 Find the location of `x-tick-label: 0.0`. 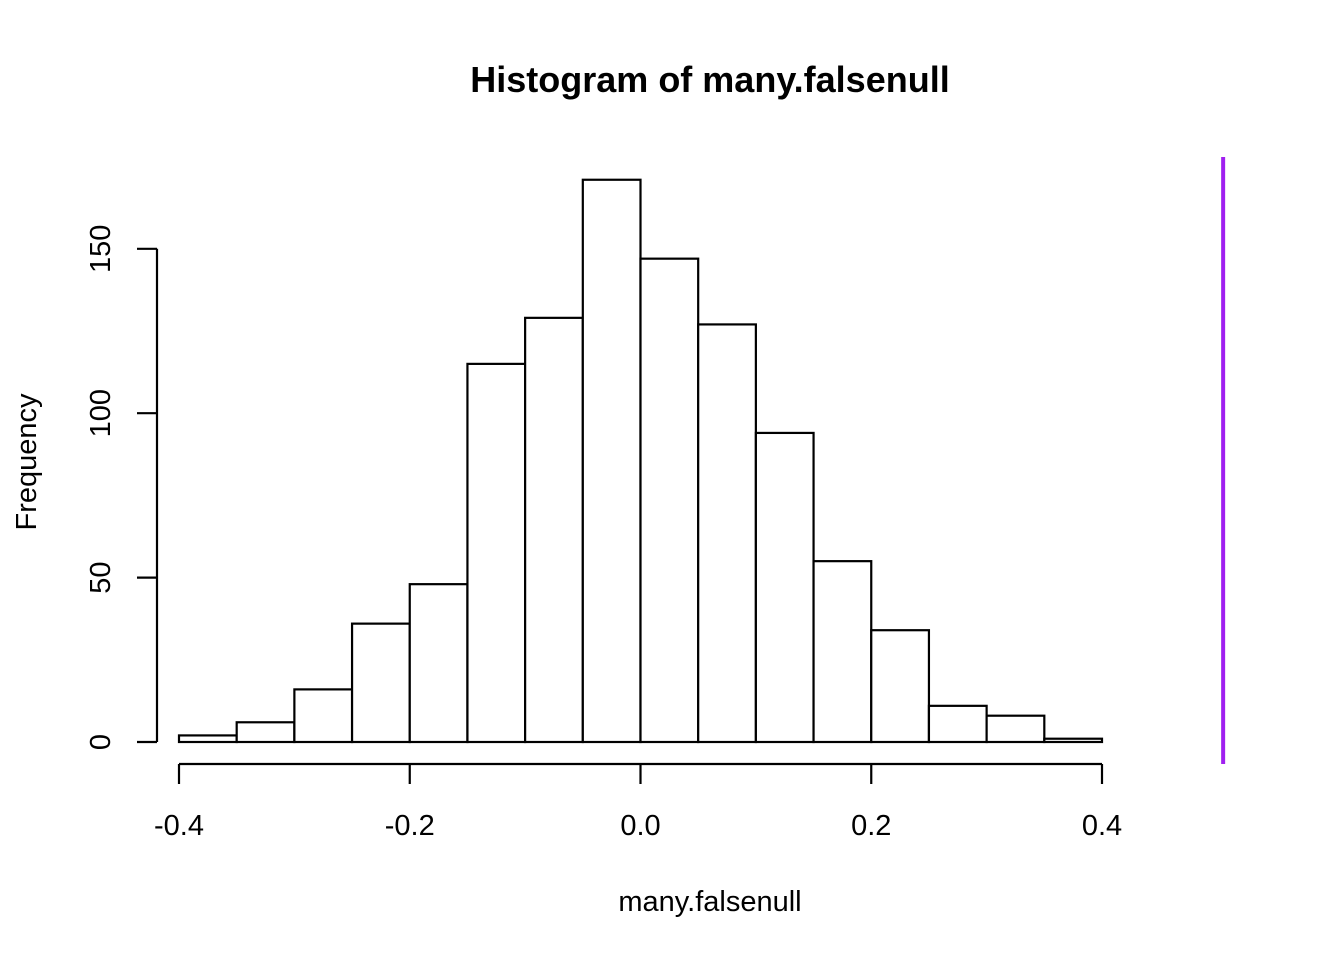

x-tick-label: 0.0 is located at coordinates (640, 826).